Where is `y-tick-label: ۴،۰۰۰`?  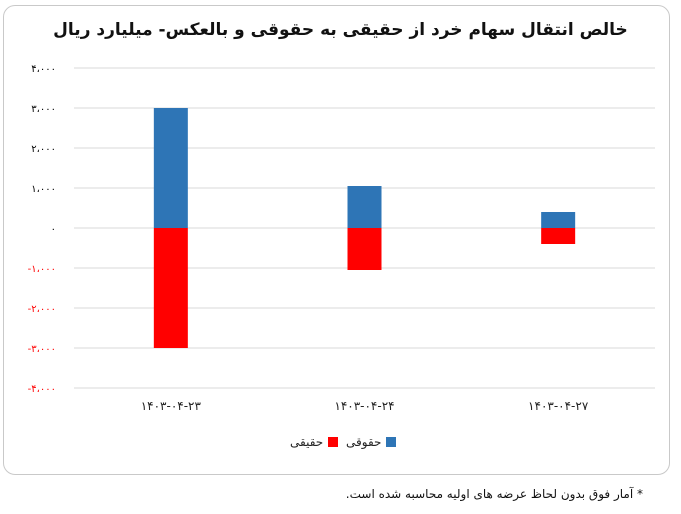
y-tick-label: ۴،۰۰۰ is located at coordinates (43, 69).